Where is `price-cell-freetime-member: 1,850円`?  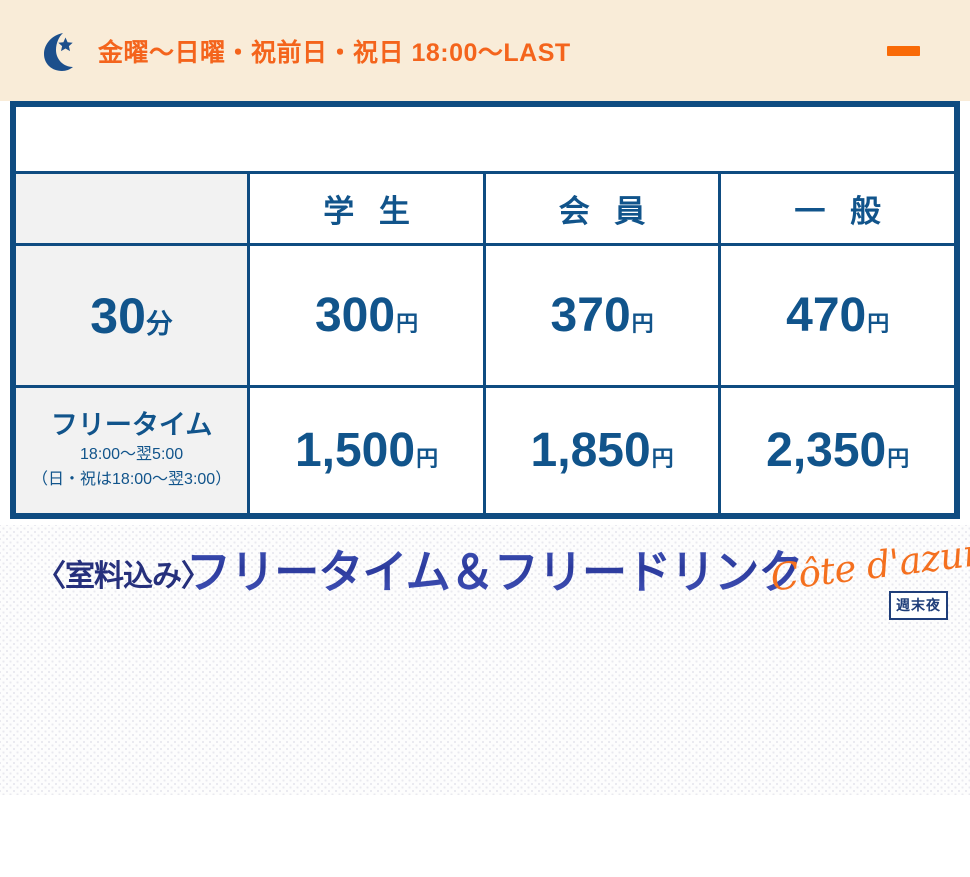
price-cell-freetime-member: 1,850円 is located at coordinates (602, 450).